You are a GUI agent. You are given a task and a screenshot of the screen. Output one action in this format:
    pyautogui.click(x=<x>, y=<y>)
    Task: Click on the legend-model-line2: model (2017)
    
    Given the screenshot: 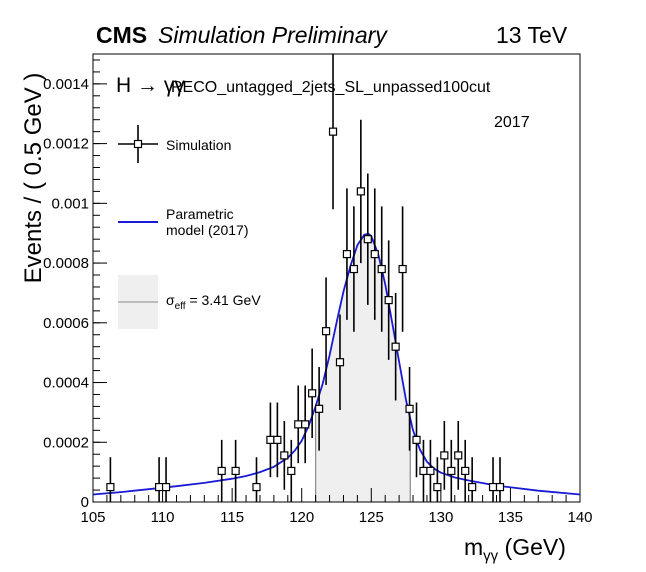 What is the action you would take?
    pyautogui.click(x=207, y=230)
    